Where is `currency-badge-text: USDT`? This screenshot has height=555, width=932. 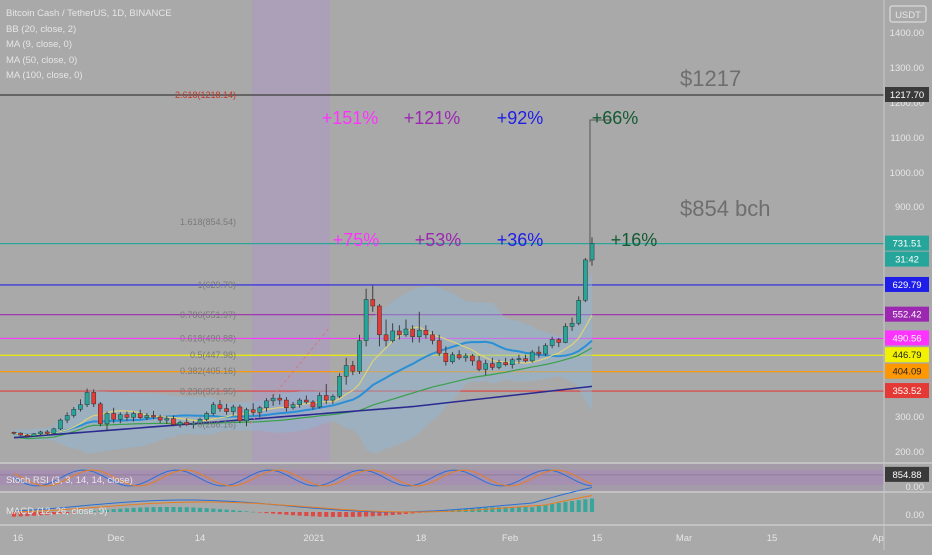 currency-badge-text: USDT is located at coordinates (908, 15).